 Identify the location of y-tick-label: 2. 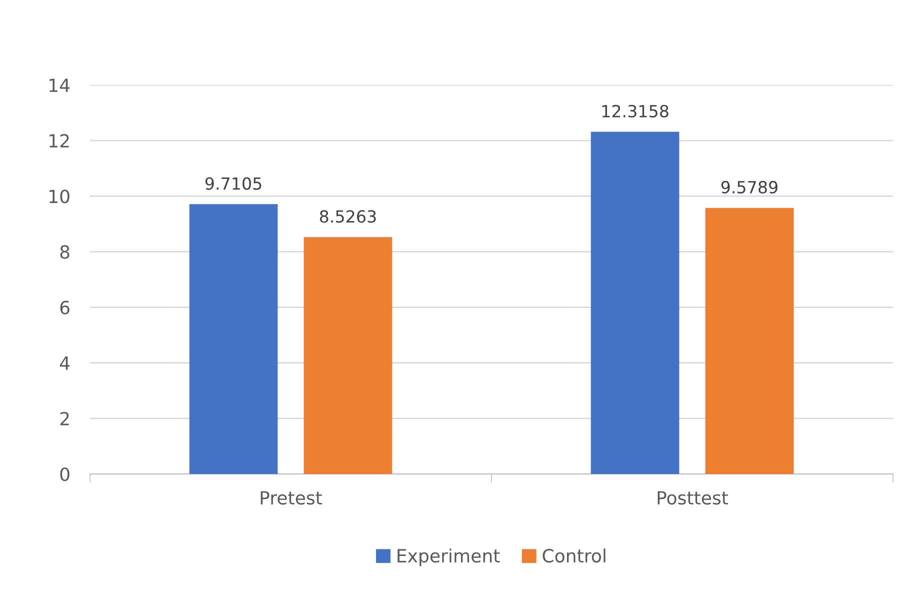
(64, 419).